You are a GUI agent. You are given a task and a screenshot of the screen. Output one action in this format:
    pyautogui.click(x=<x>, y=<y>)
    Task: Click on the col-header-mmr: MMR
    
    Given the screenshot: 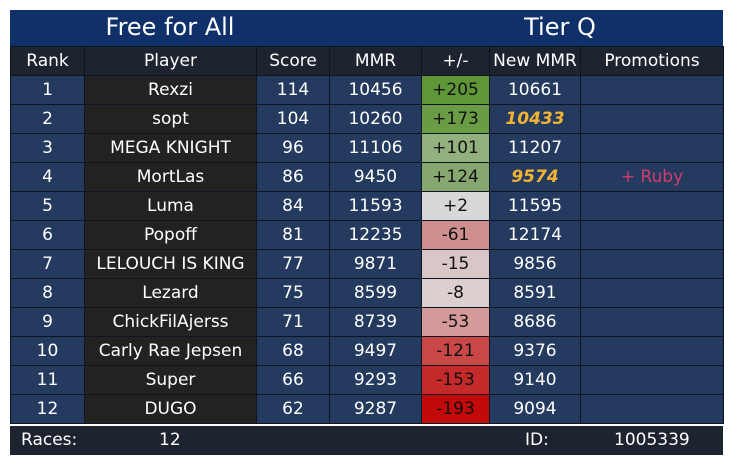 What is the action you would take?
    pyautogui.click(x=375, y=61)
    